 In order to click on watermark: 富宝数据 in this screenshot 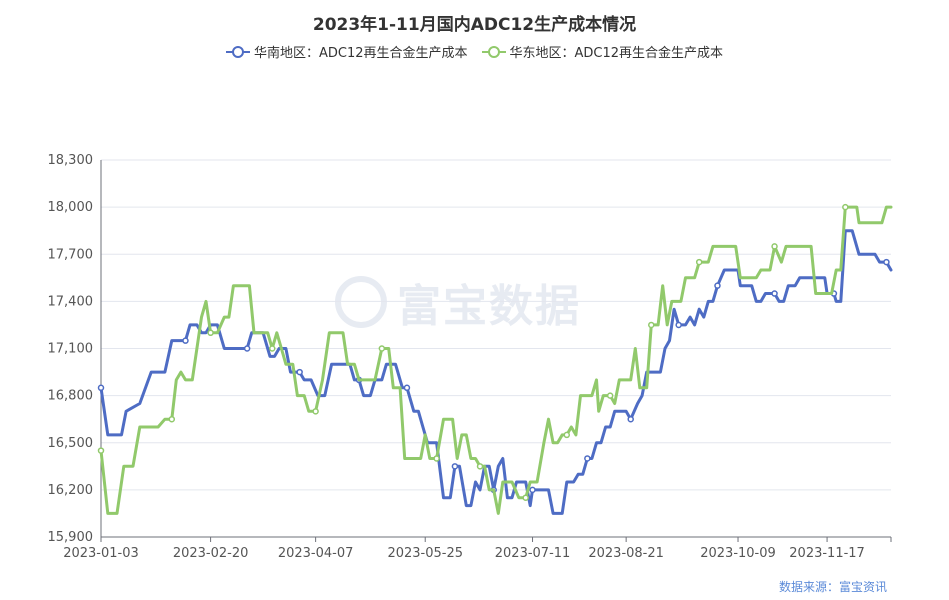, I will do `click(458, 302)`.